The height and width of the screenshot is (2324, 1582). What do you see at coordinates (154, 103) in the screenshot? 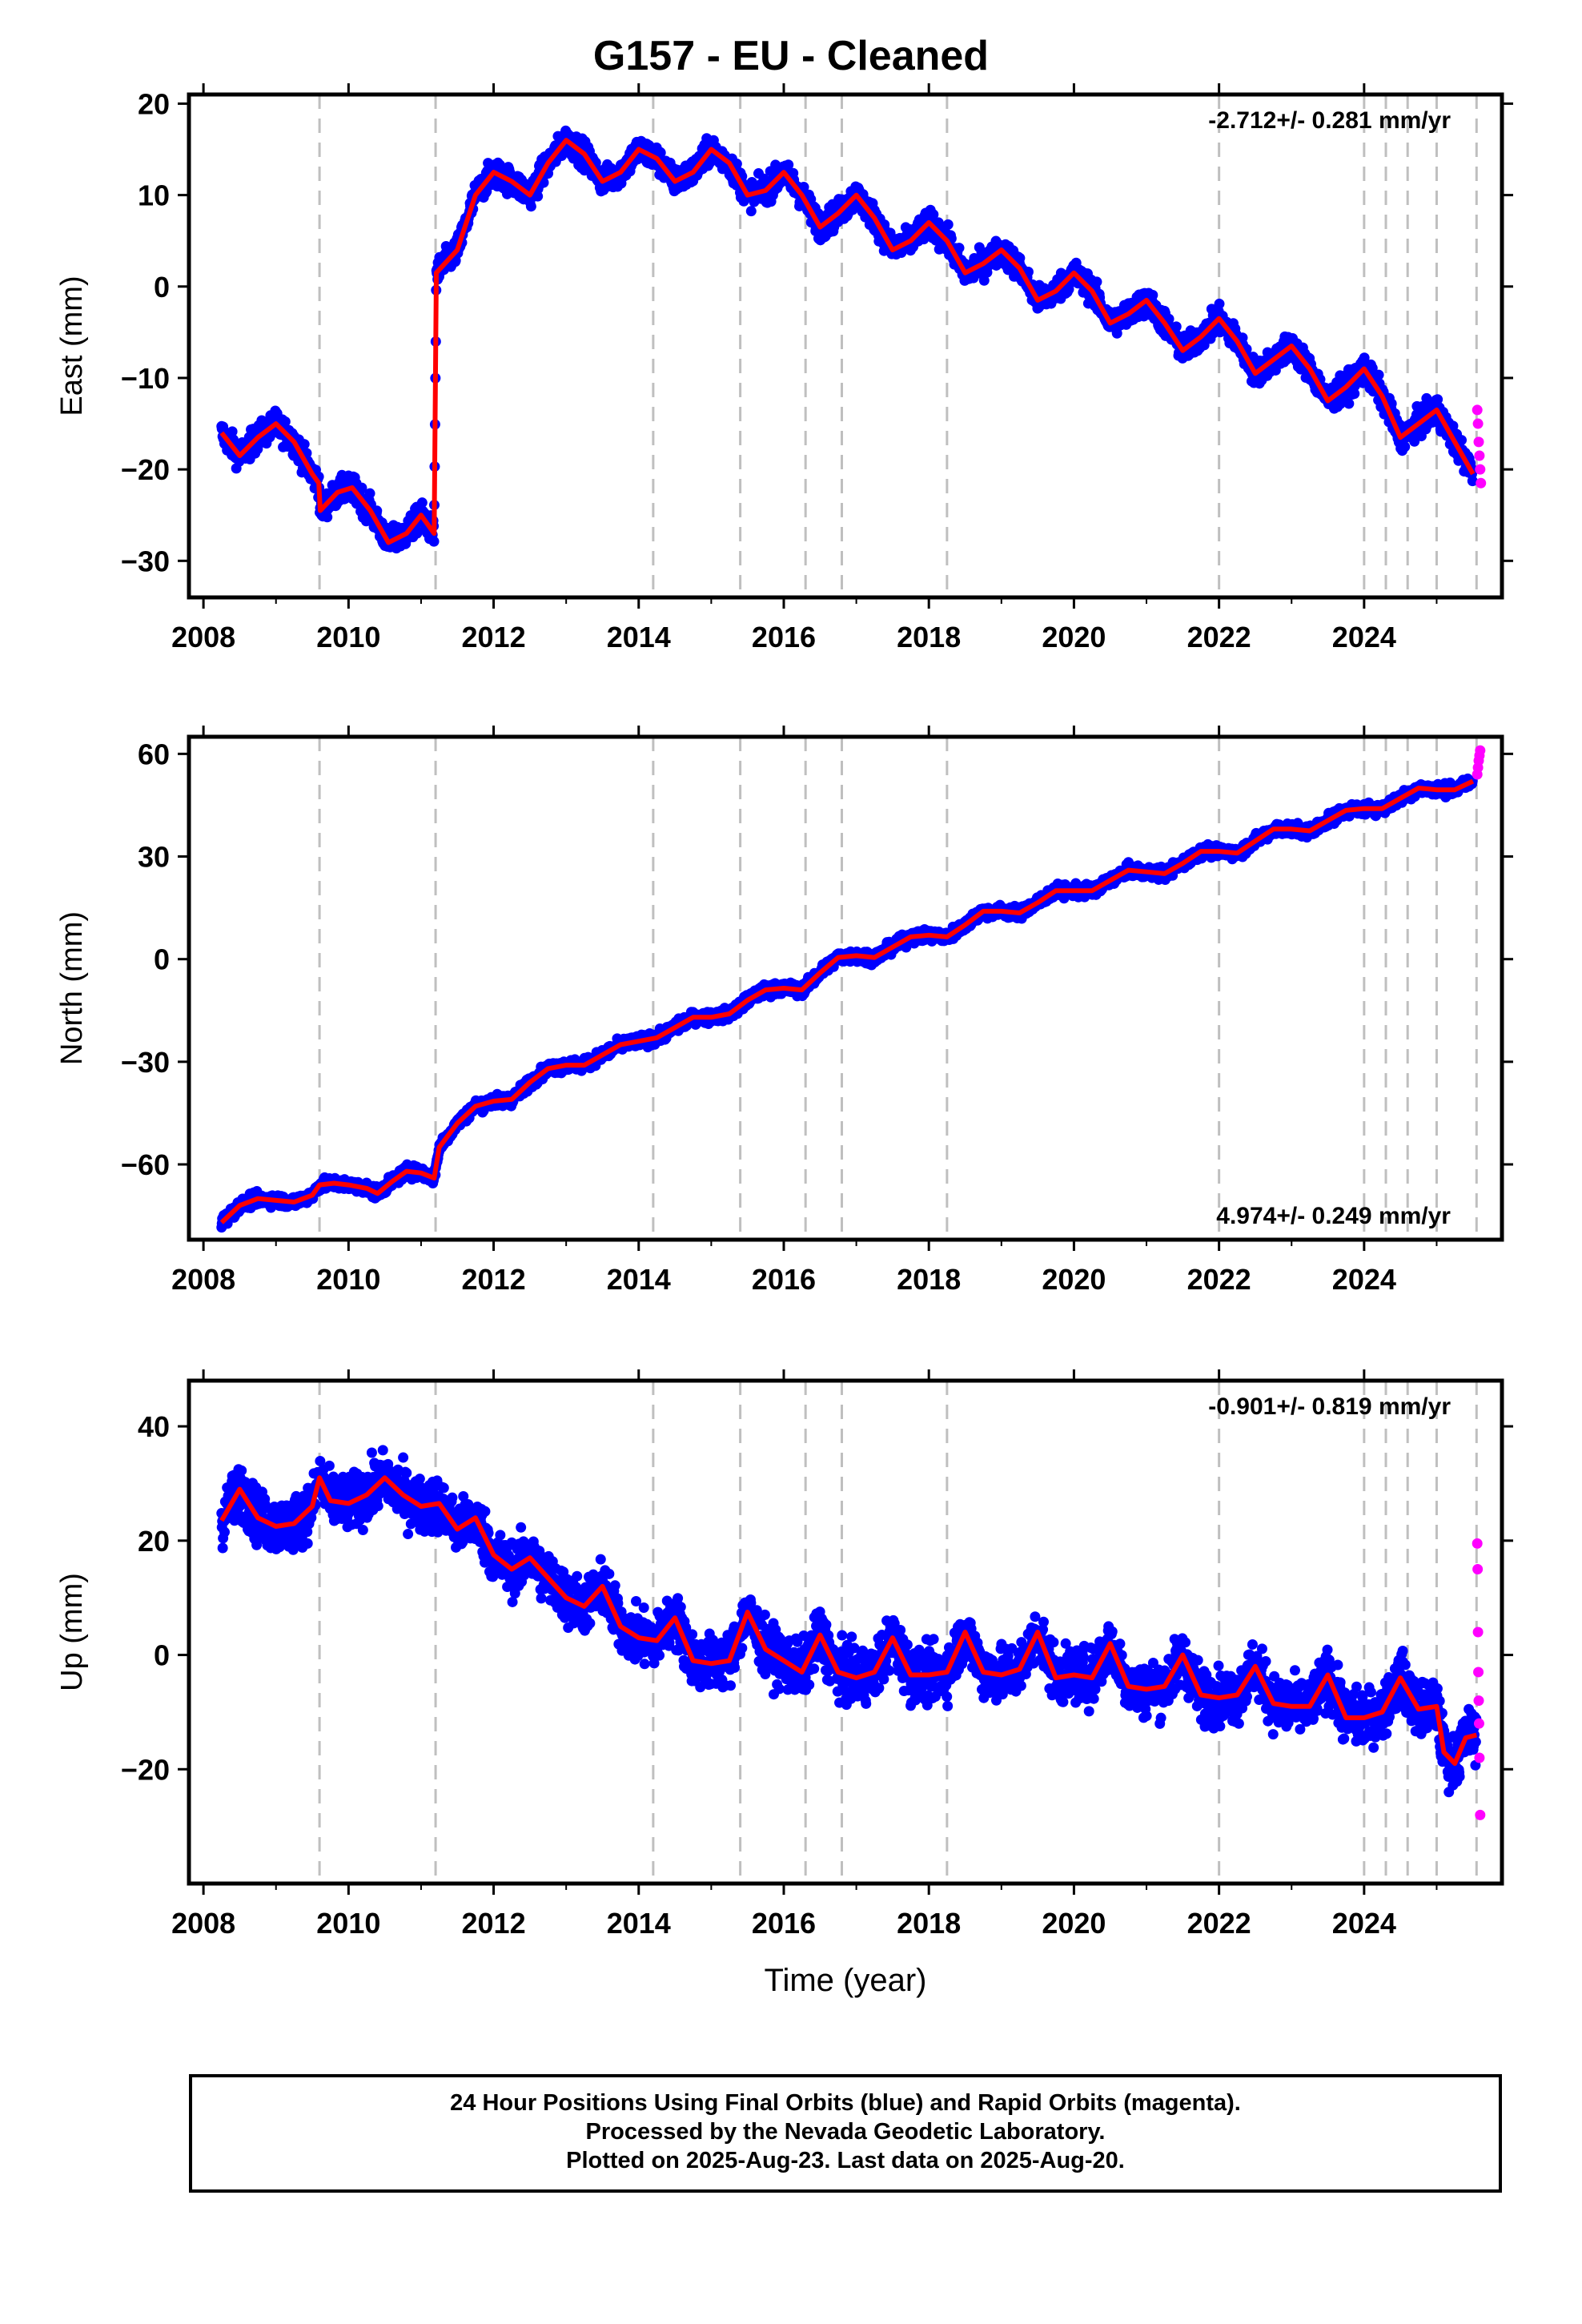
I see `east-y-tick-label: 20` at bounding box center [154, 103].